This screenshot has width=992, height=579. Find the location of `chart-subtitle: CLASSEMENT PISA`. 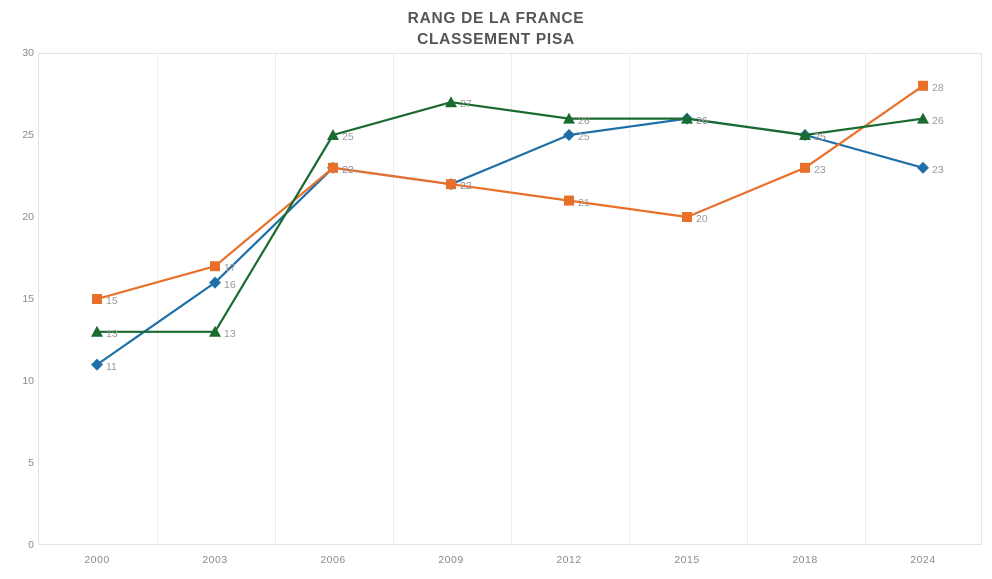

chart-subtitle: CLASSEMENT PISA is located at coordinates (496, 39).